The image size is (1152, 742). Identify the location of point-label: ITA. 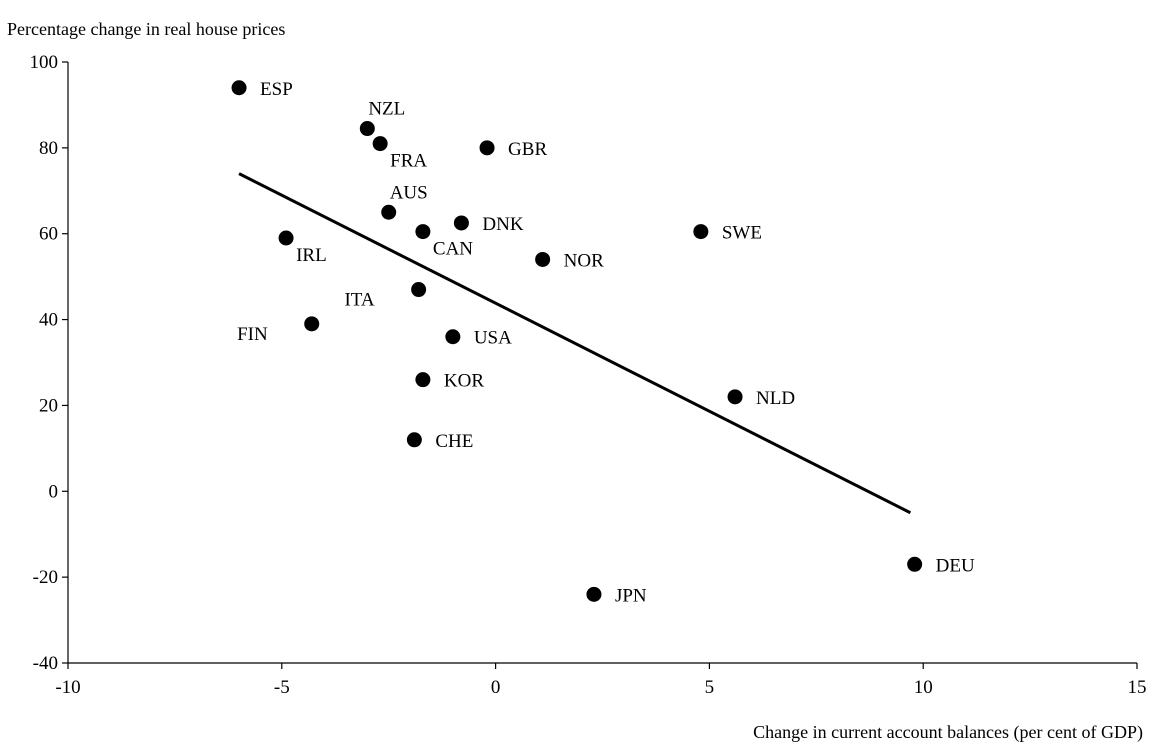
(359, 300).